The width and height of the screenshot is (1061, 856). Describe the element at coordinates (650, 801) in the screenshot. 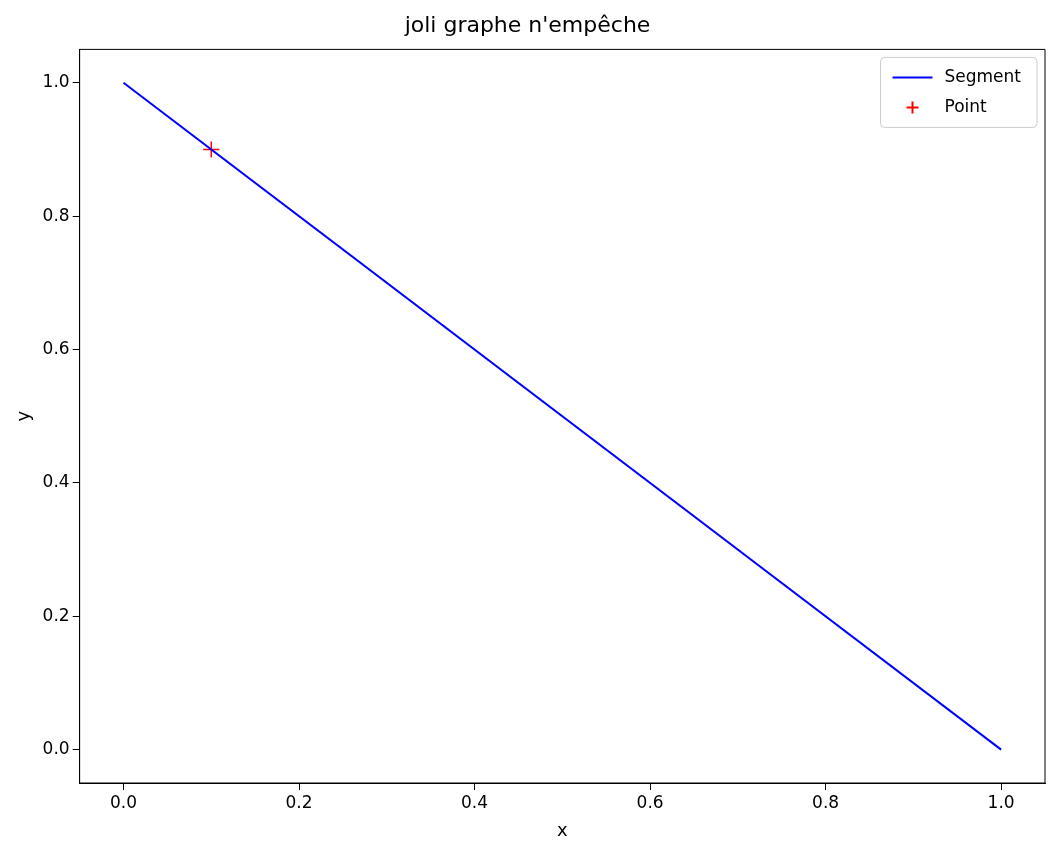

I see `x-tick-label: 0.6` at that location.